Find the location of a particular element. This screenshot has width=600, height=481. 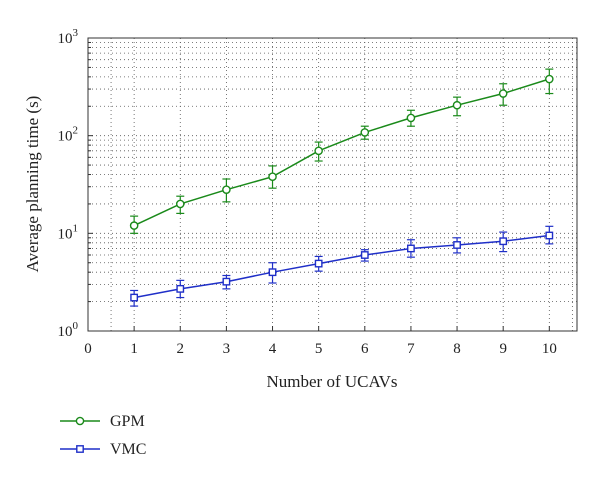

x-tick-label: 5 is located at coordinates (319, 349).